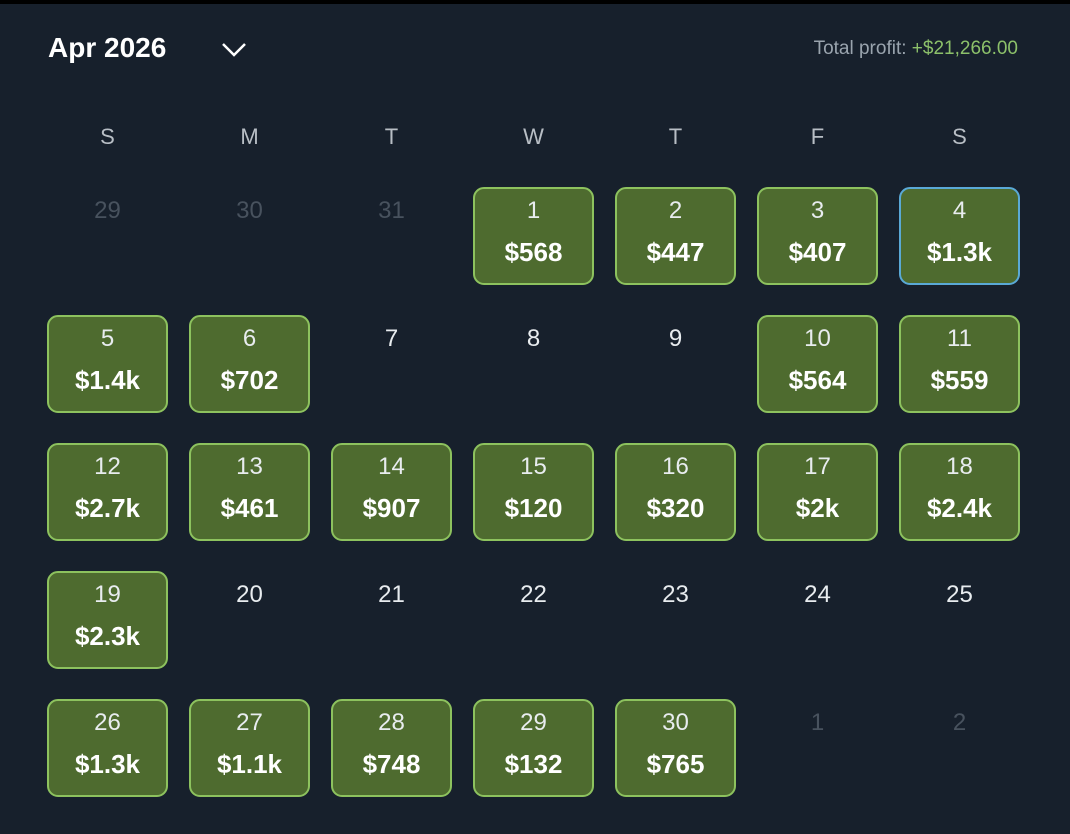 The image size is (1070, 834). Describe the element at coordinates (675, 594) in the screenshot. I see `day-number: 23` at that location.